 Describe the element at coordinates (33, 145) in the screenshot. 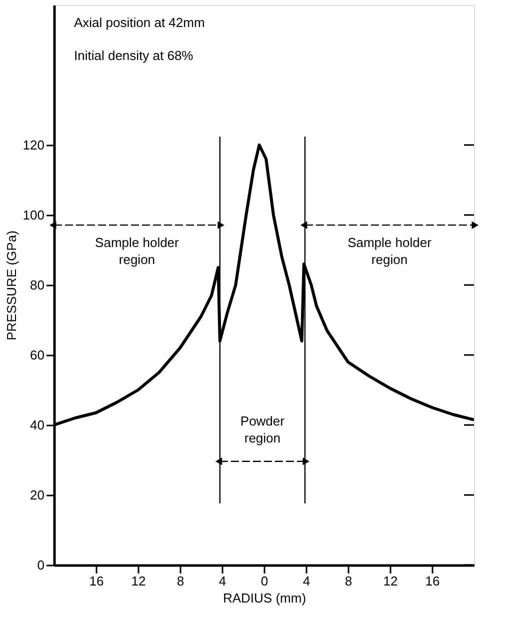

I see `y-tick-label: 120` at that location.